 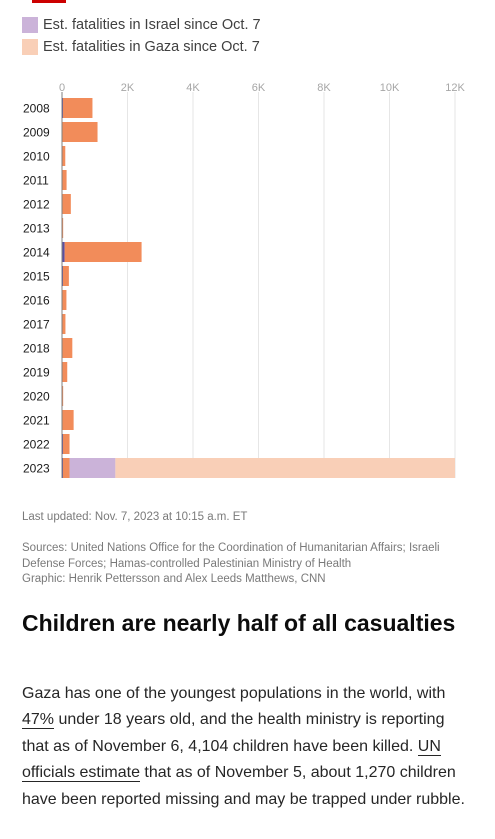 What do you see at coordinates (64, 300) in the screenshot?
I see `bar-2016-s1` at bounding box center [64, 300].